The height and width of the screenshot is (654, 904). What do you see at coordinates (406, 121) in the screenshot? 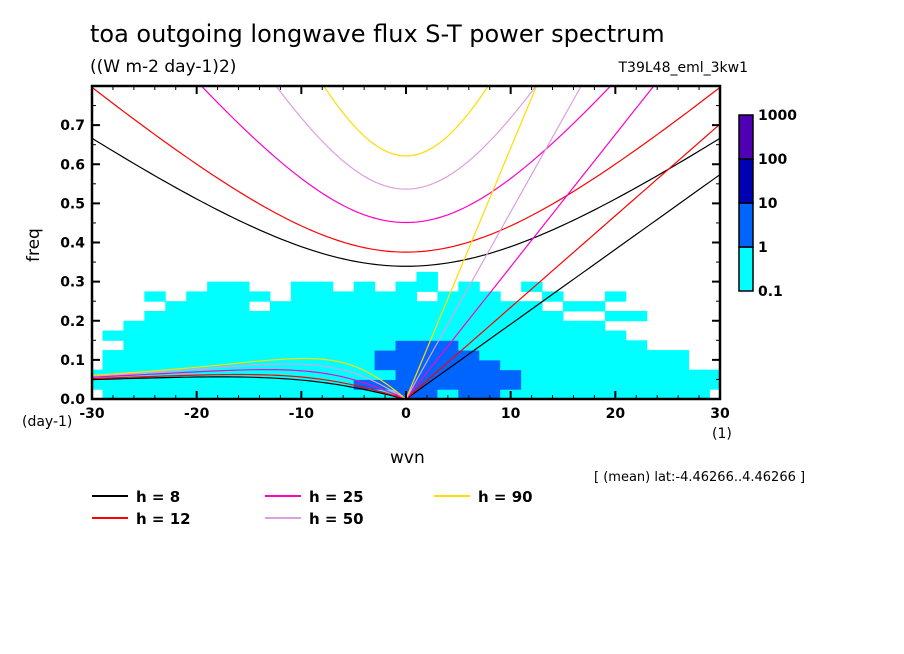
I see `ig-curve-h90` at bounding box center [406, 121].